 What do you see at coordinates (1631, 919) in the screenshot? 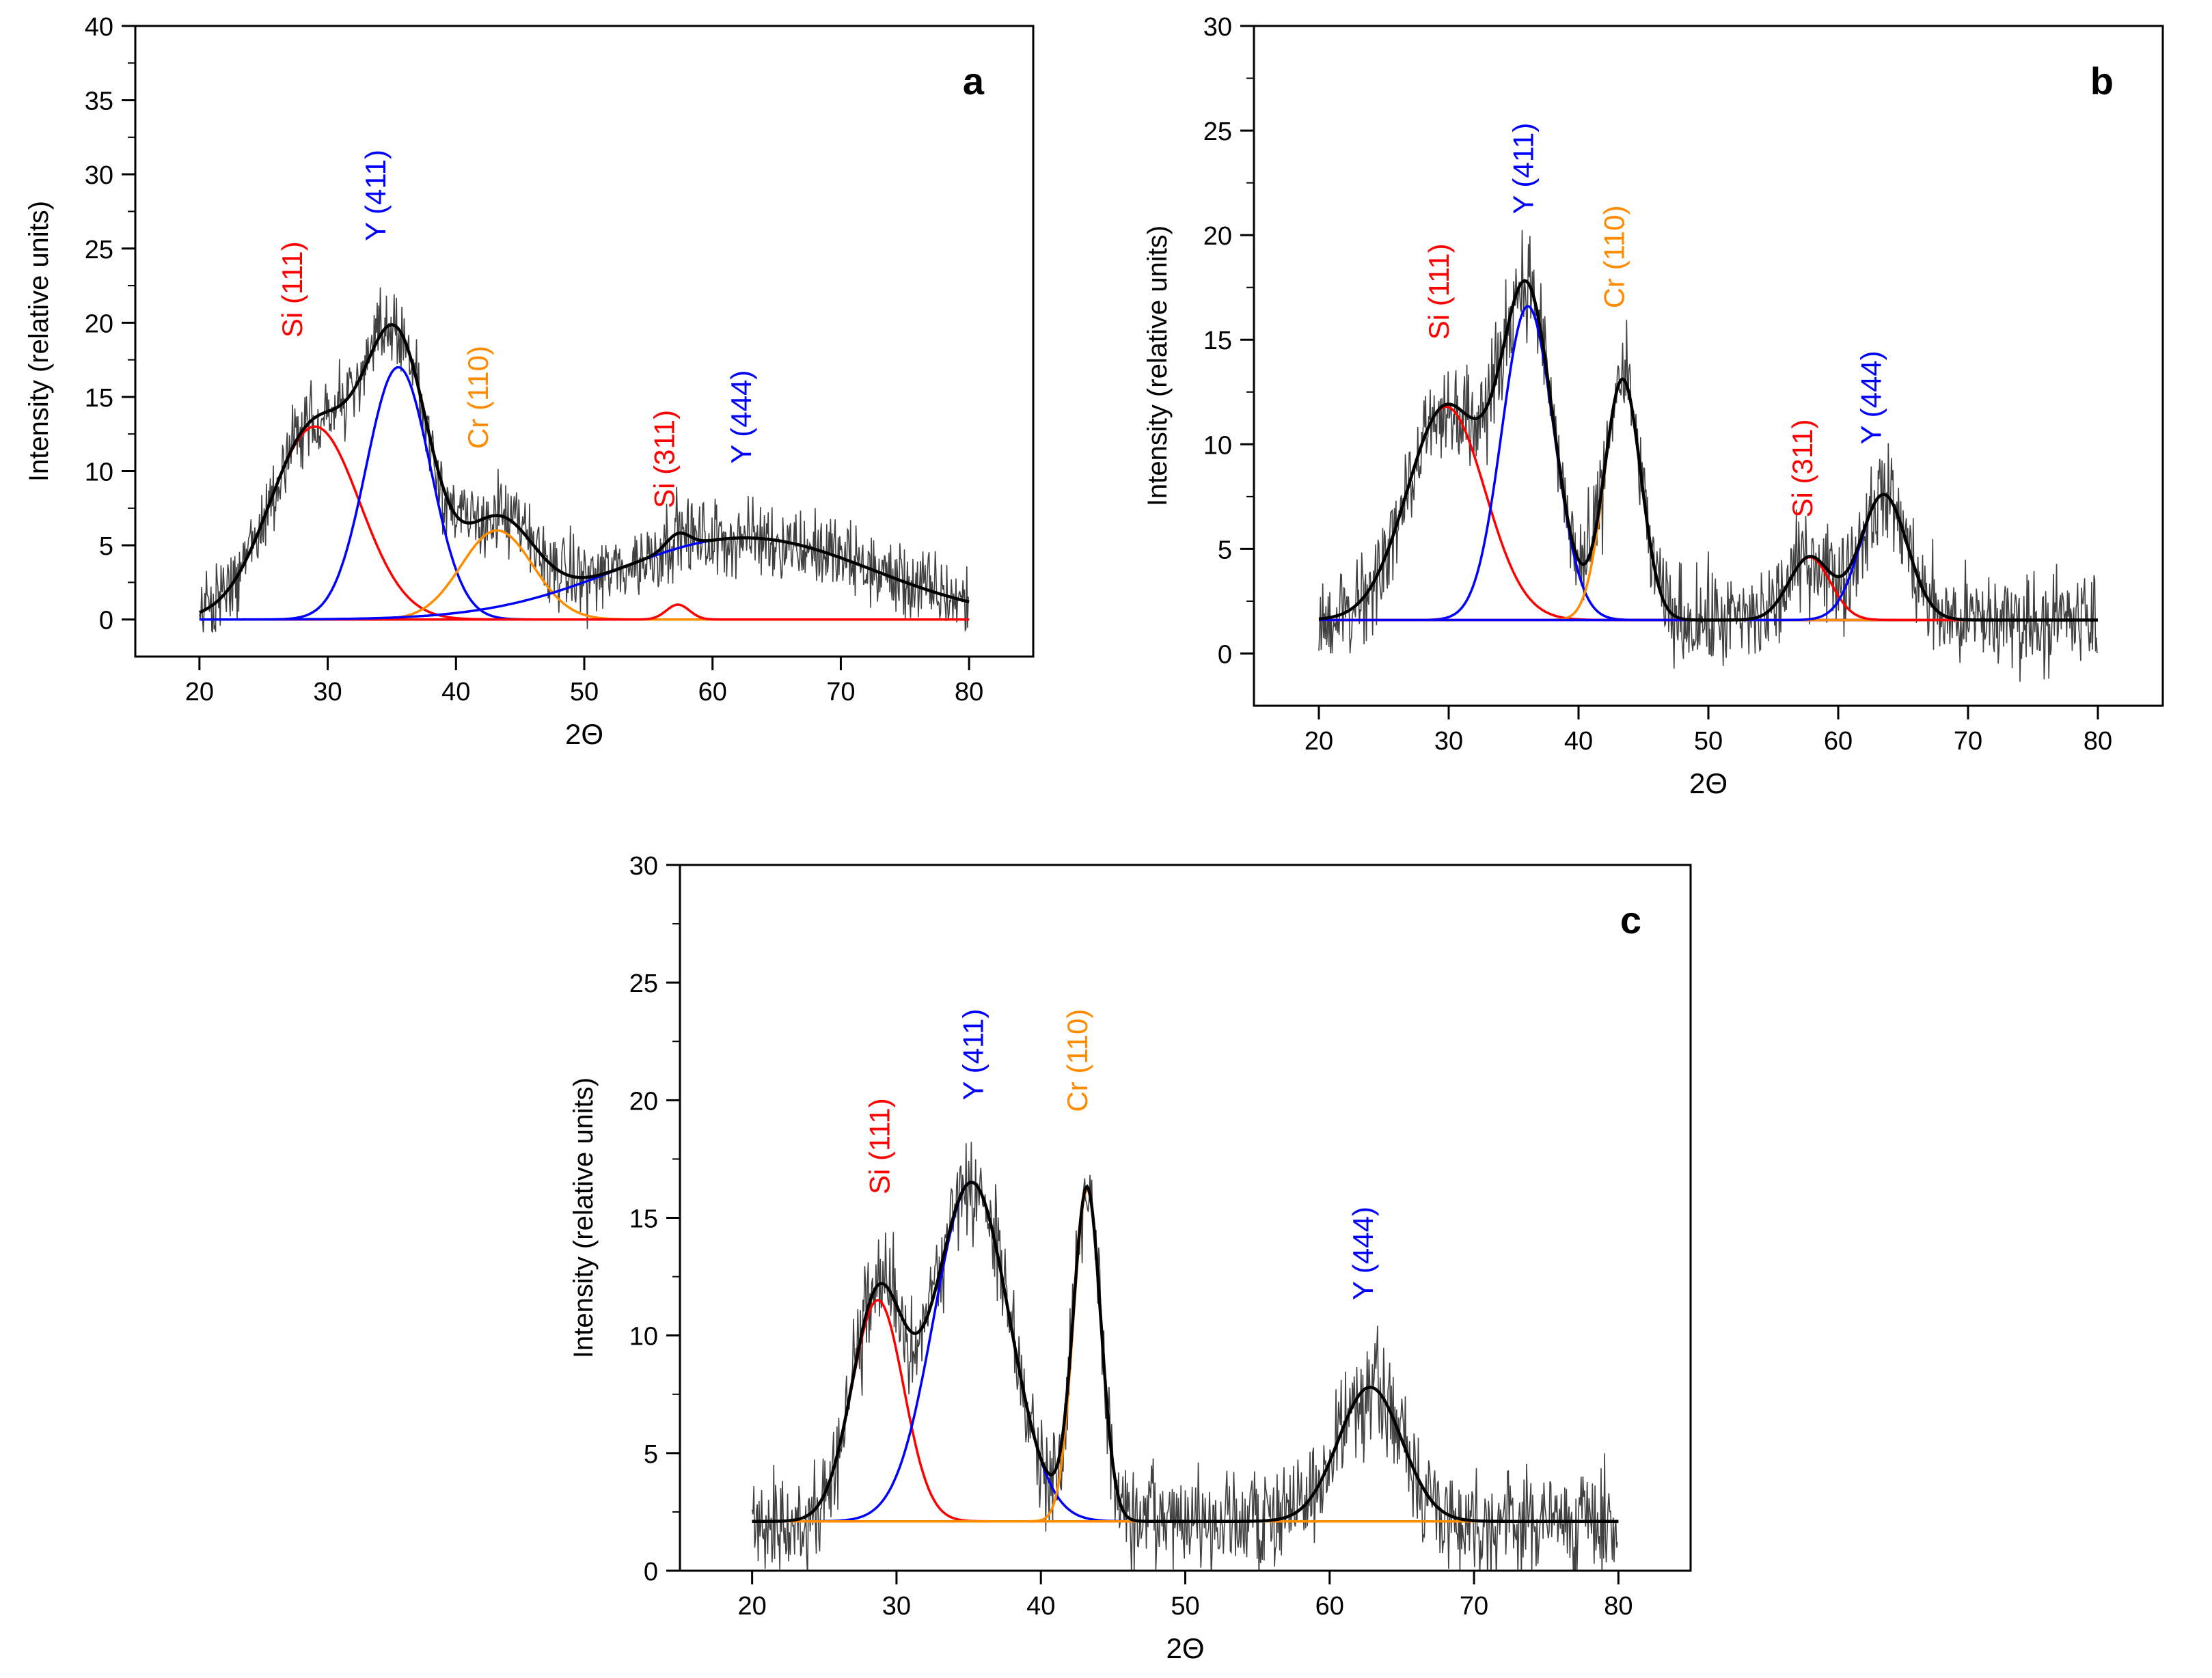
I see `panel-letter: c` at bounding box center [1631, 919].